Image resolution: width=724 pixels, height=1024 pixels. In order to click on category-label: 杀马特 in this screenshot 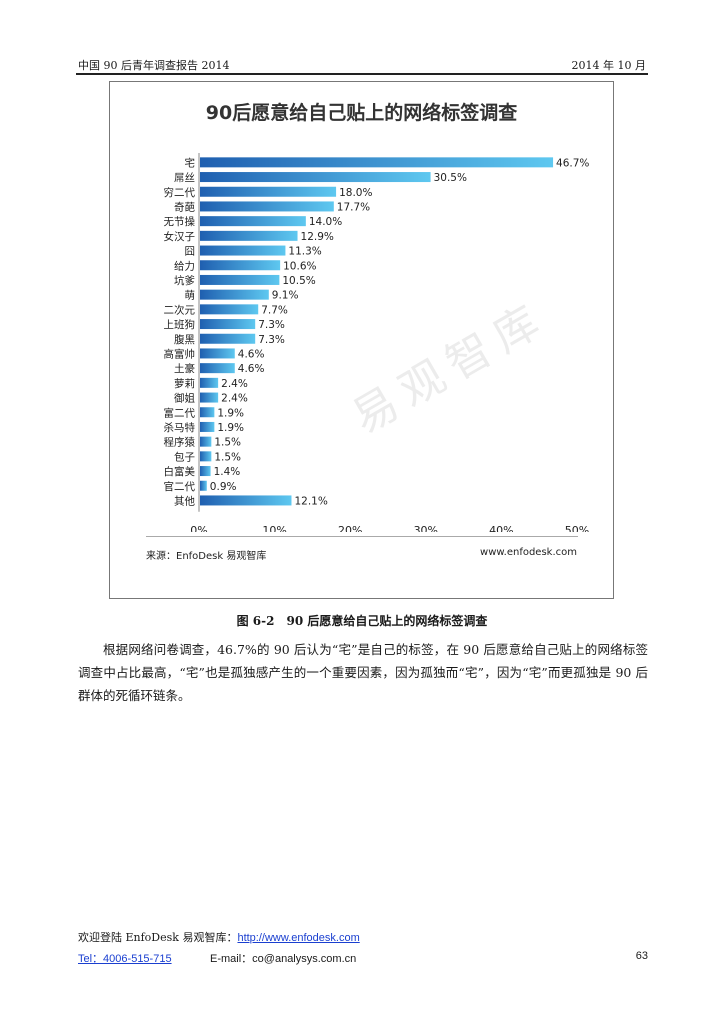, I will do `click(180, 427)`.